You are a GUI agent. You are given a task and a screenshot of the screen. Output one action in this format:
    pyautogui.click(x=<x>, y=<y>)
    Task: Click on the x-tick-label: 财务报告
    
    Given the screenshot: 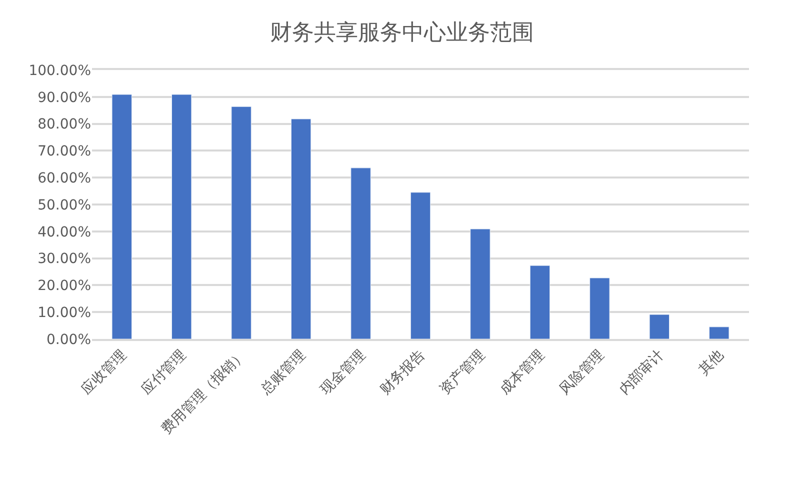 What is the action you would take?
    pyautogui.click(x=402, y=372)
    